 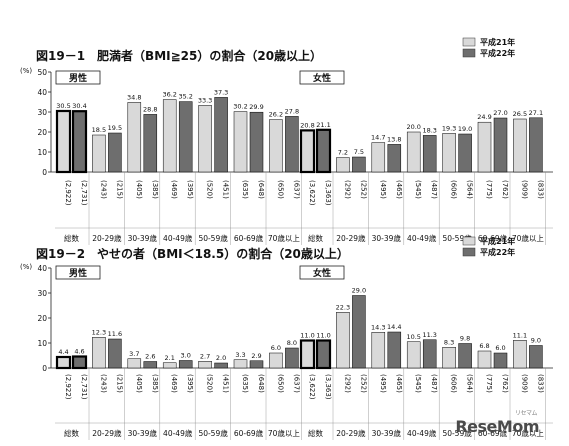 What do you see at coordinates (115, 128) in the screenshot?
I see `data-label: 19.5` at bounding box center [115, 128].